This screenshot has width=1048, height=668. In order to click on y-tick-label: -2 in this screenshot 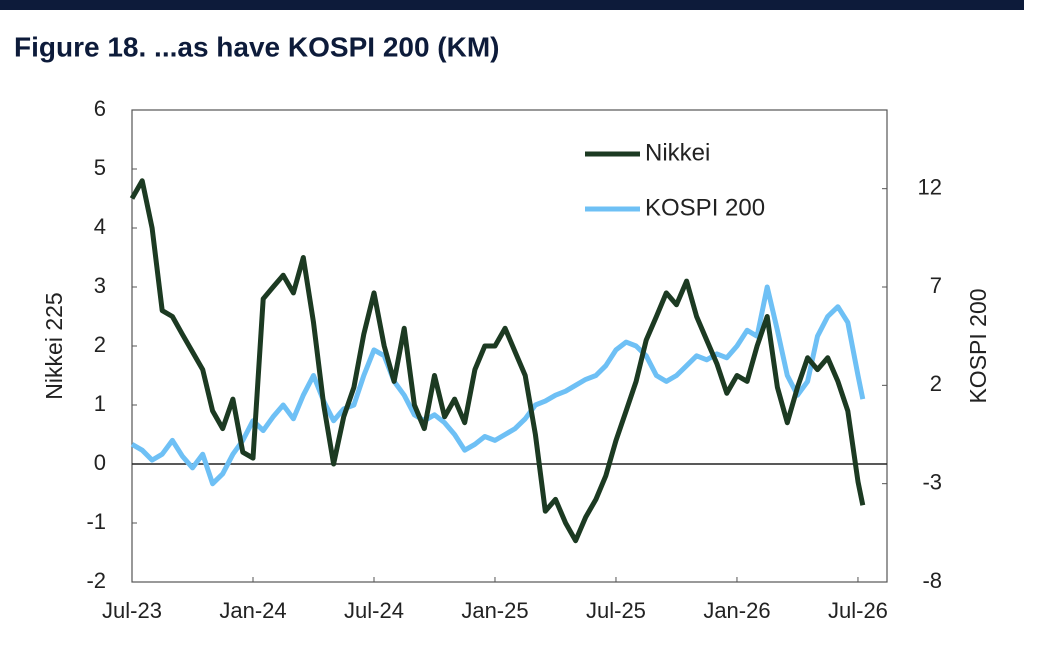, I will do `click(96, 580)`.